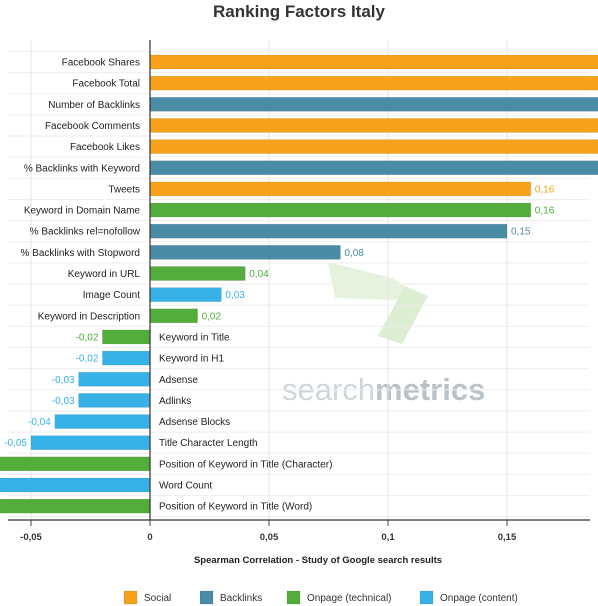 Image resolution: width=598 pixels, height=606 pixels. I want to click on category-label: Facebook Likes, so click(105, 147).